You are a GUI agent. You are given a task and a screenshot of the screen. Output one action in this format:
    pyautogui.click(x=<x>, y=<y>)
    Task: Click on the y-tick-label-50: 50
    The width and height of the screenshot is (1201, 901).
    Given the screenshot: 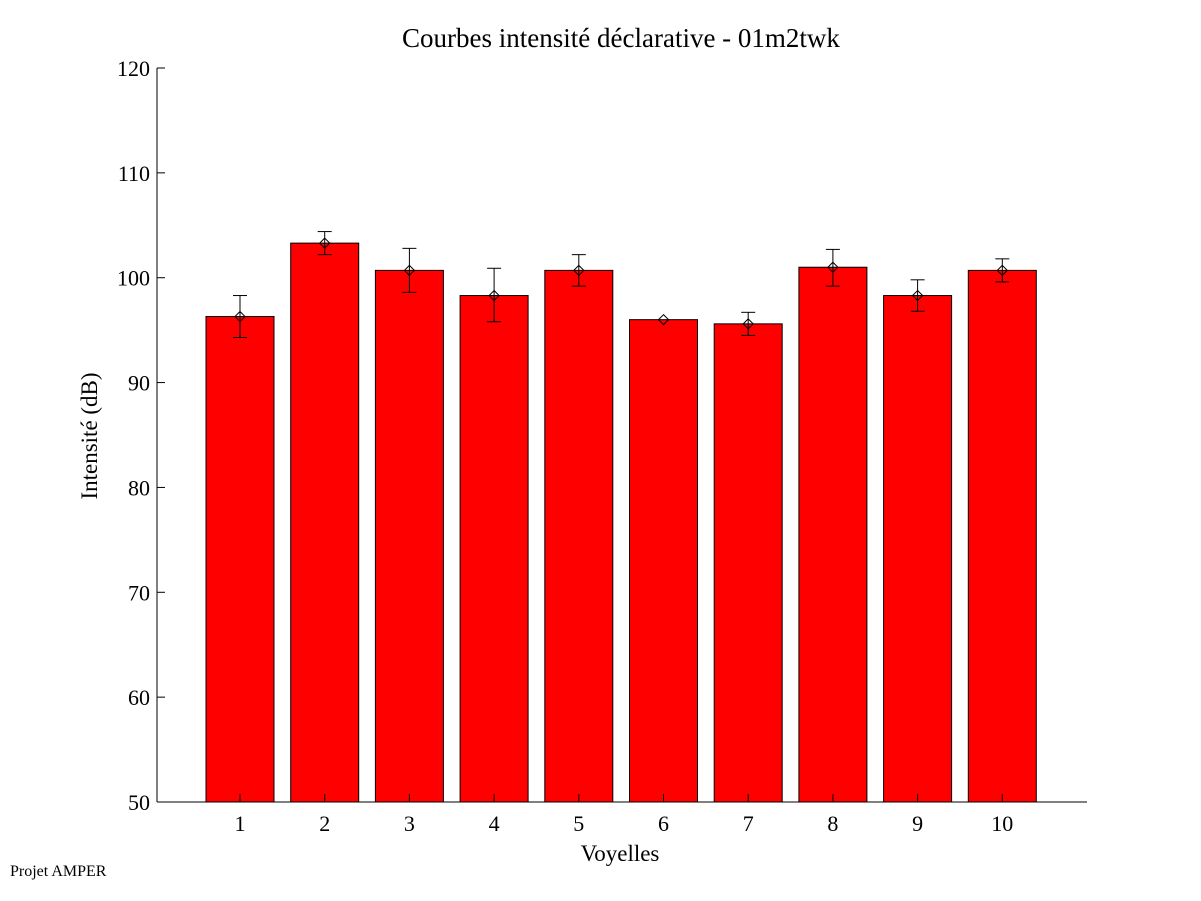 What is the action you would take?
    pyautogui.click(x=139, y=802)
    